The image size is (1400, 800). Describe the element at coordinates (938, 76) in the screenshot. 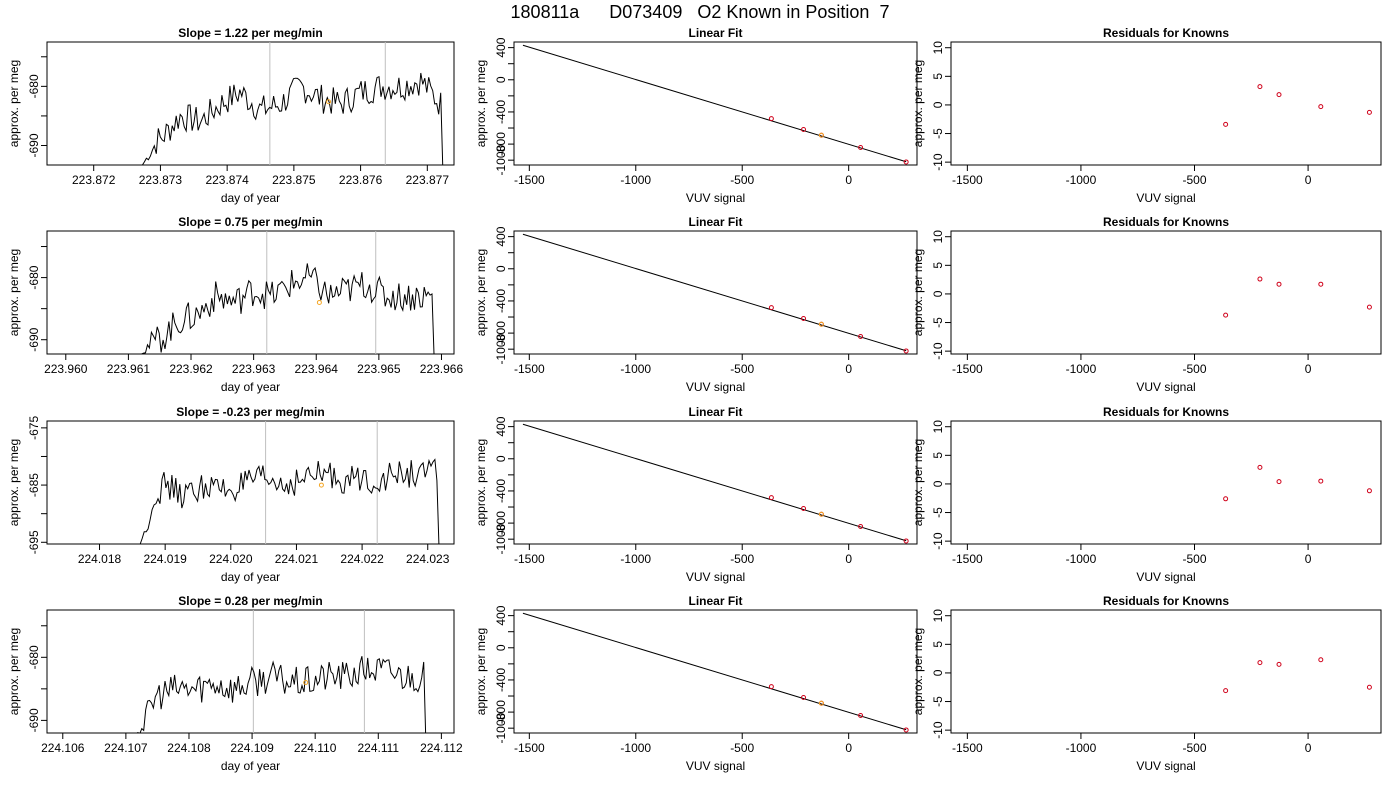

I see `y-tick-label: 5` at that location.